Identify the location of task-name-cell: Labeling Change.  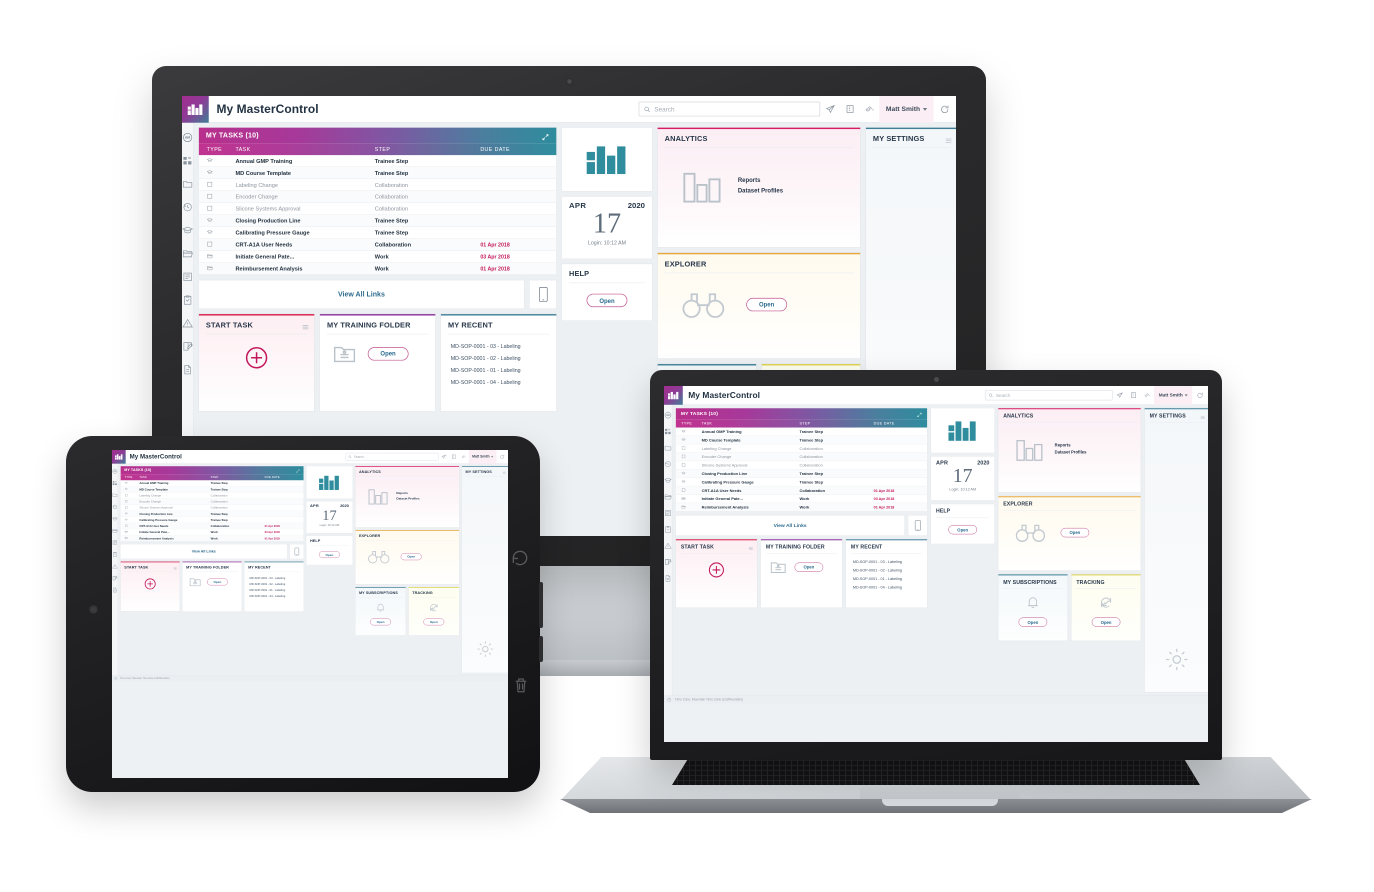
(150, 495).